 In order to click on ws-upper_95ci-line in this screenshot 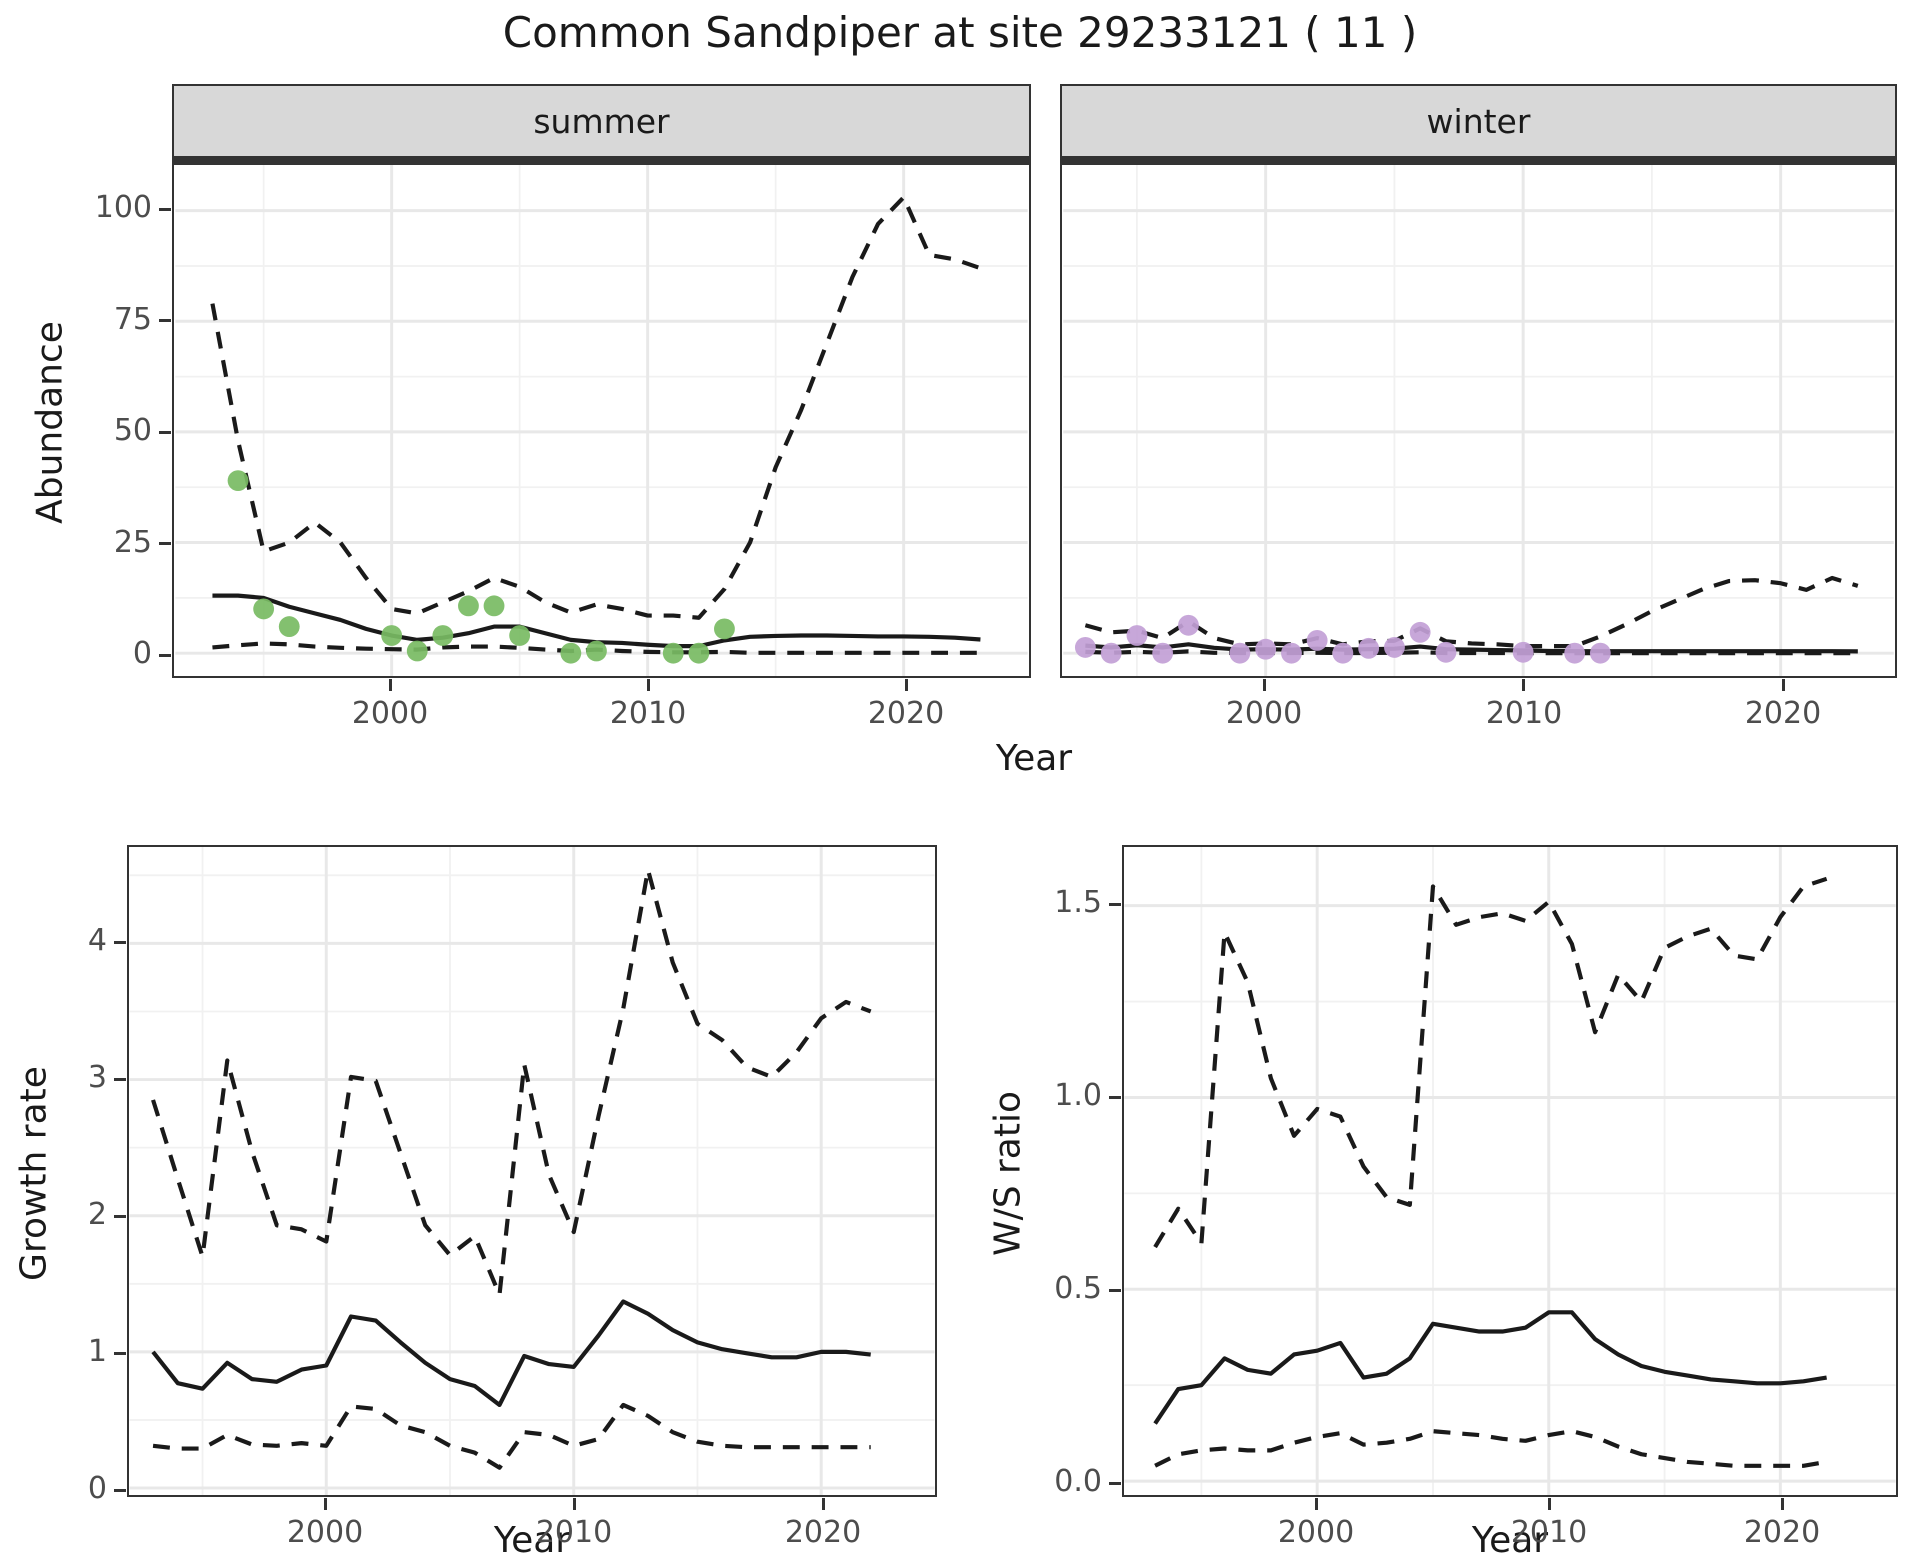, I will do `click(1490, 1062)`.